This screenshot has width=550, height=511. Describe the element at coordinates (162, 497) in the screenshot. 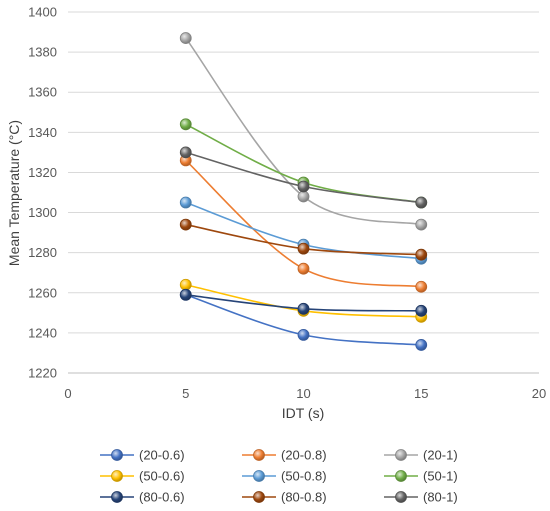

I see `legend-label: (80-0.6)` at that location.